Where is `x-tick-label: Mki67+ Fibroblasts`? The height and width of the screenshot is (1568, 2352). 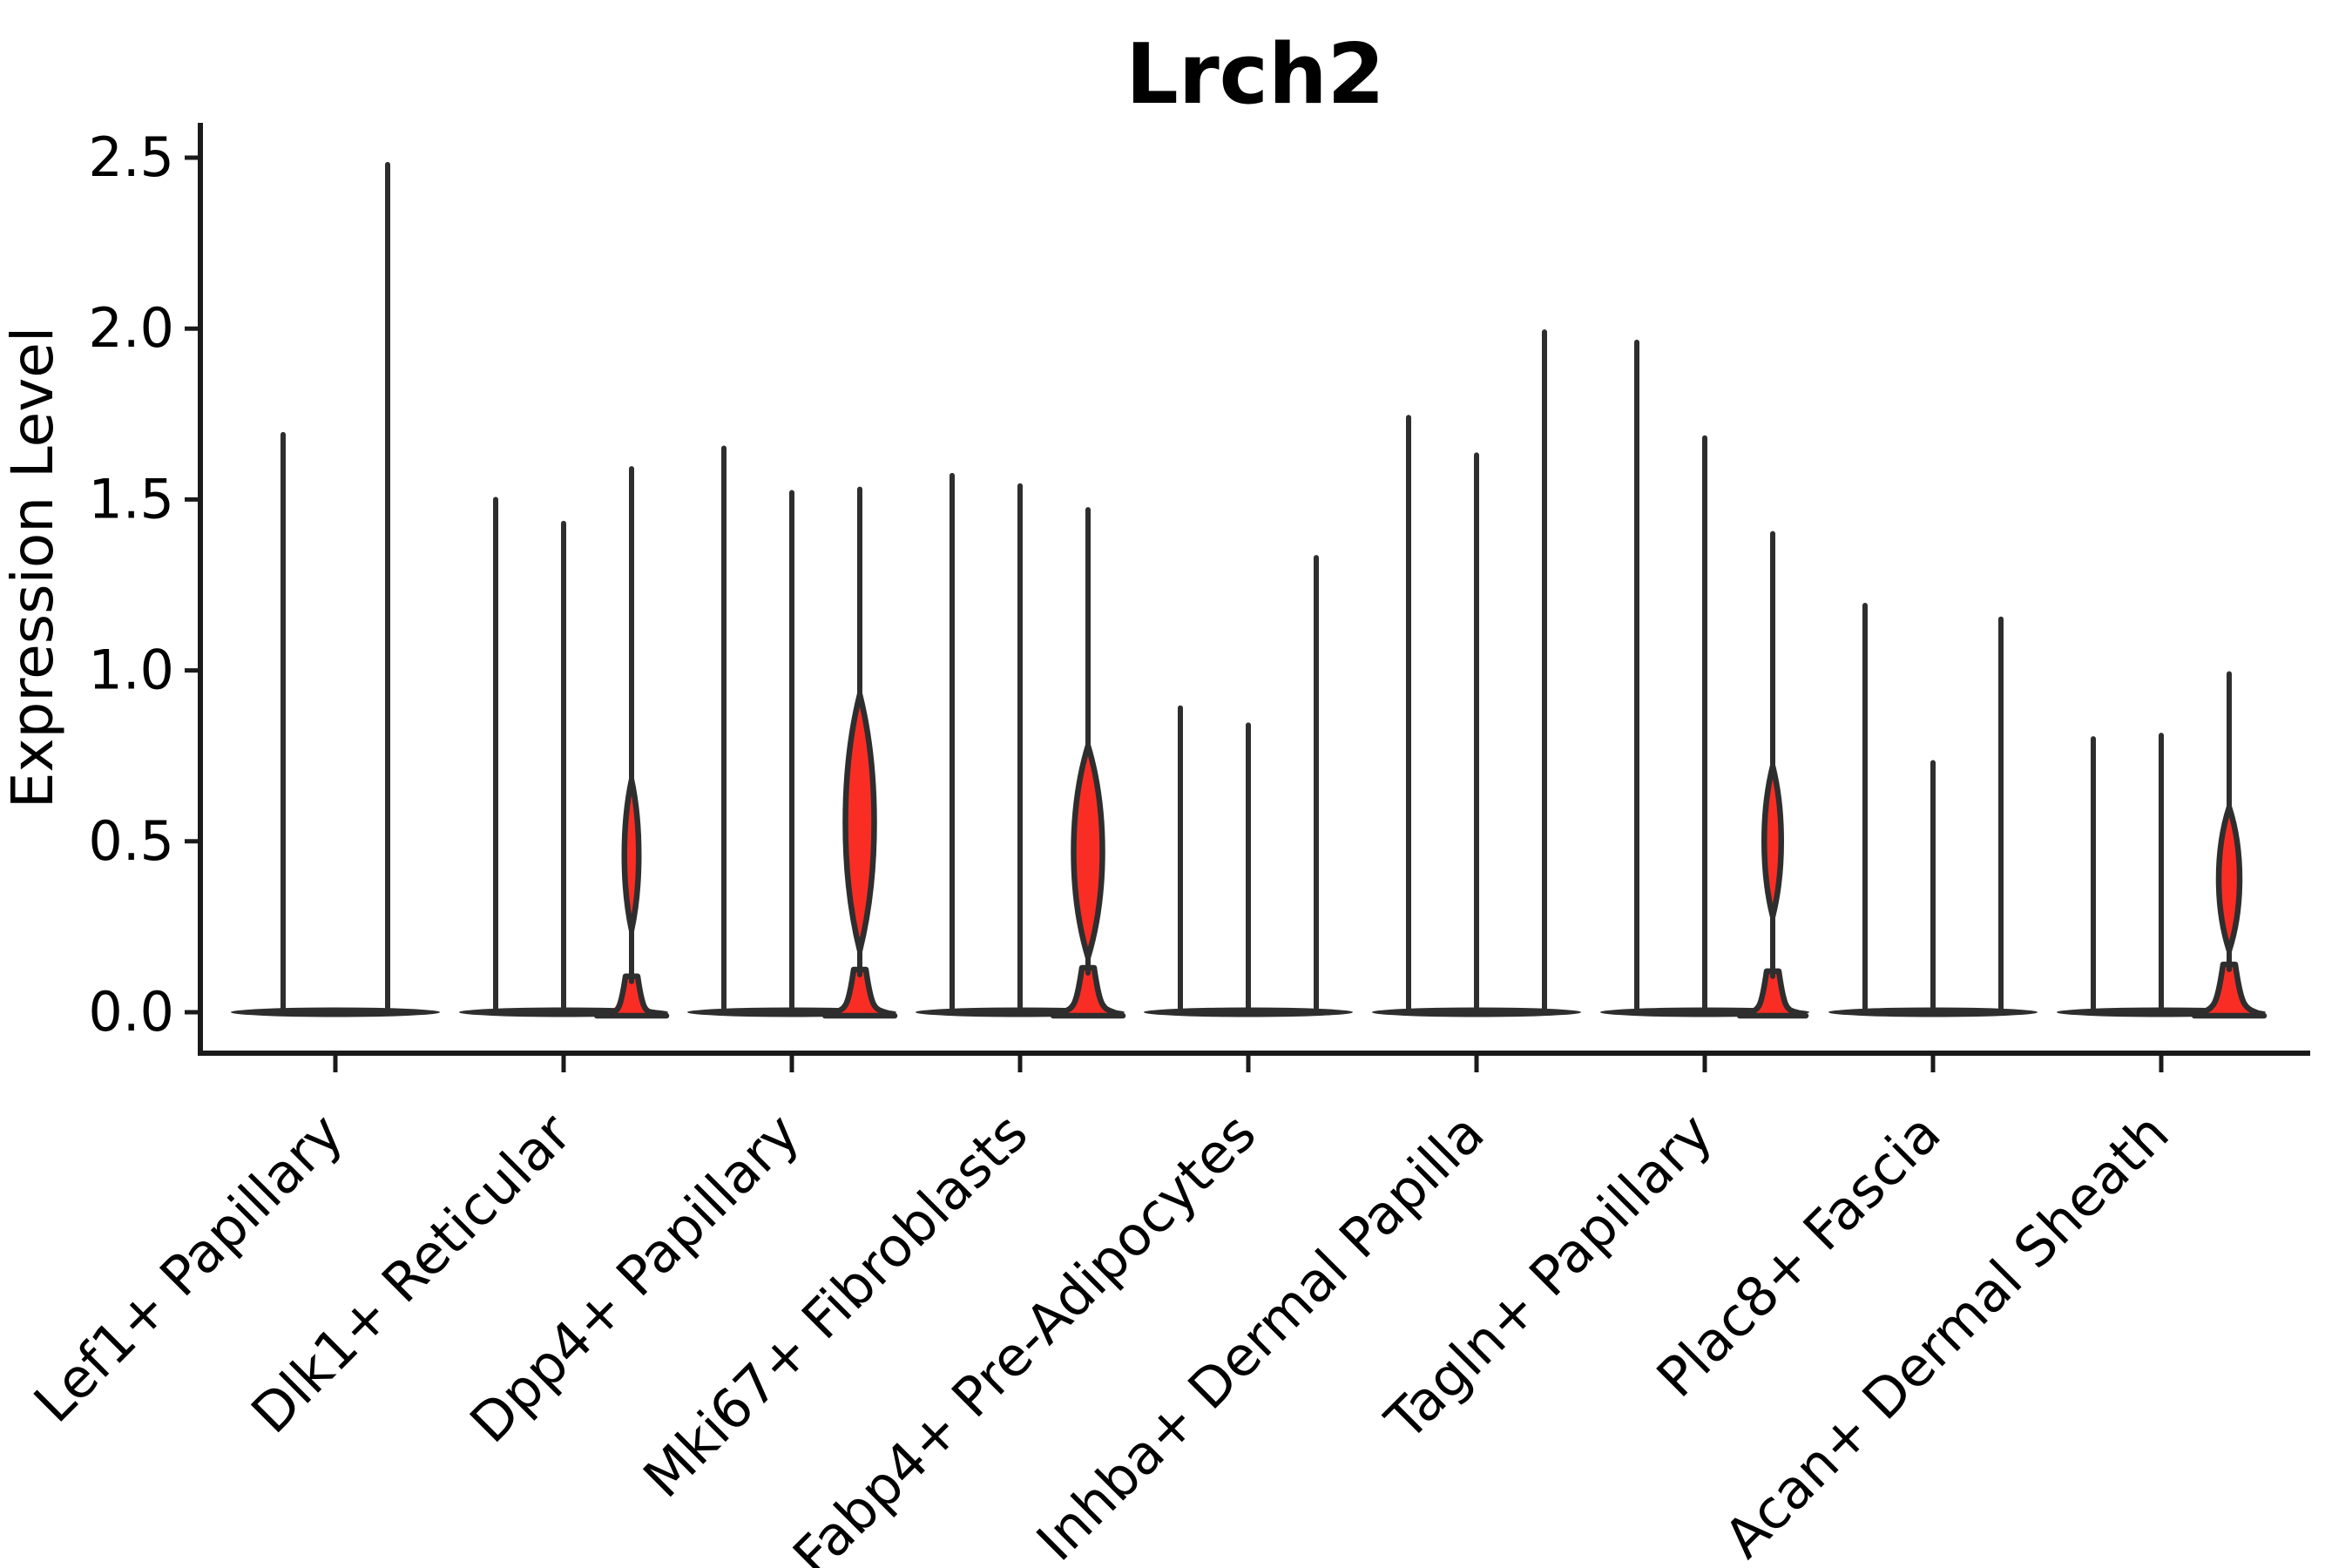 x-tick-label: Mki67+ Fibroblasts is located at coordinates (835, 1305).